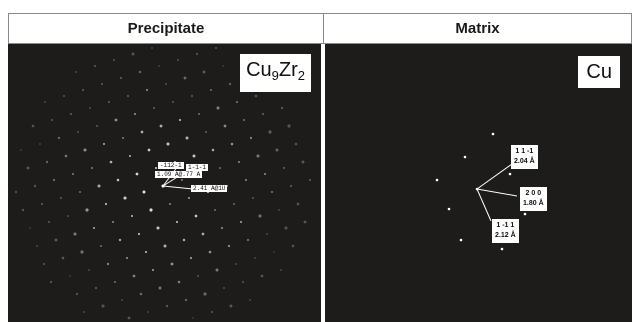 This screenshot has width=633, height=322. Describe the element at coordinates (166, 28) in the screenshot. I see `header-precipitate: Precipitate` at that location.